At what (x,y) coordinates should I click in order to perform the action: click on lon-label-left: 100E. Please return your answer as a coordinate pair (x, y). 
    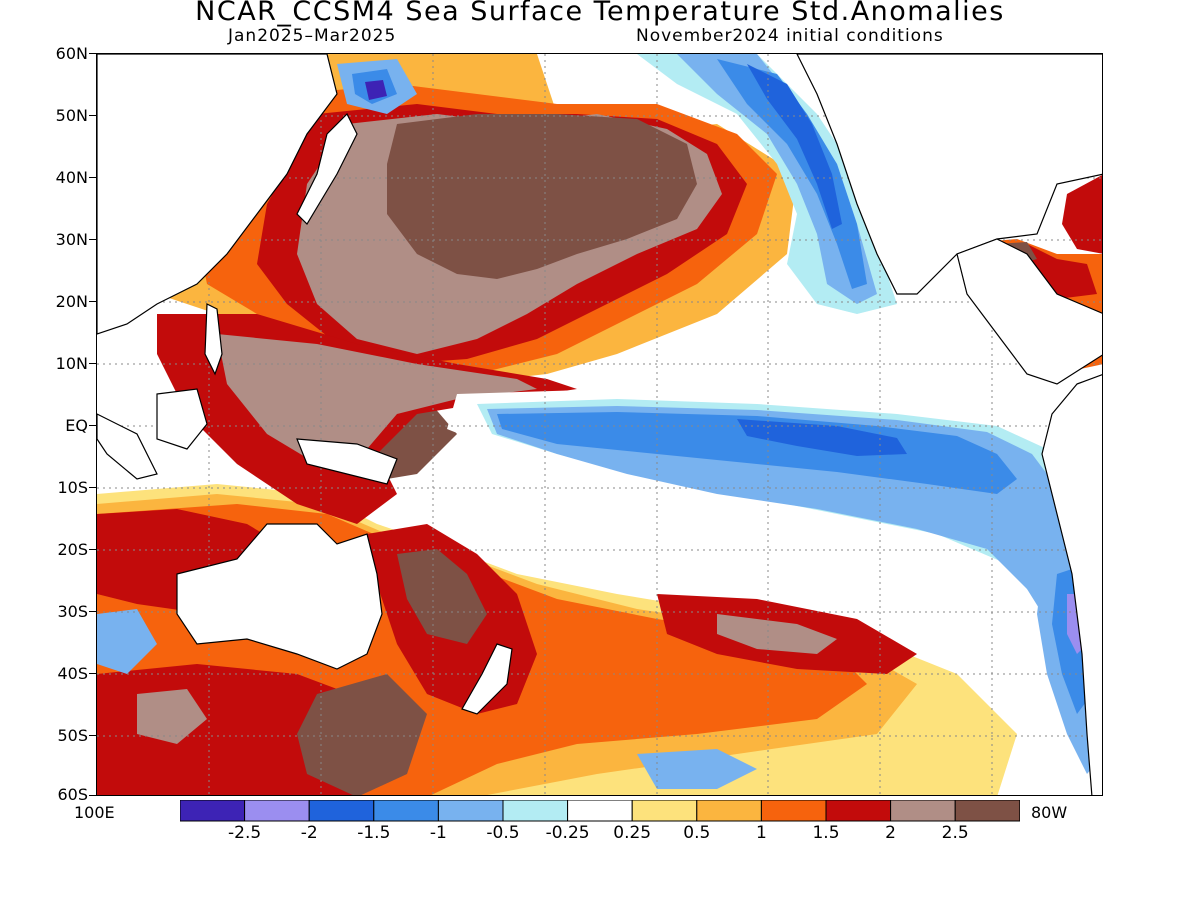
    Looking at the image, I should click on (94, 812).